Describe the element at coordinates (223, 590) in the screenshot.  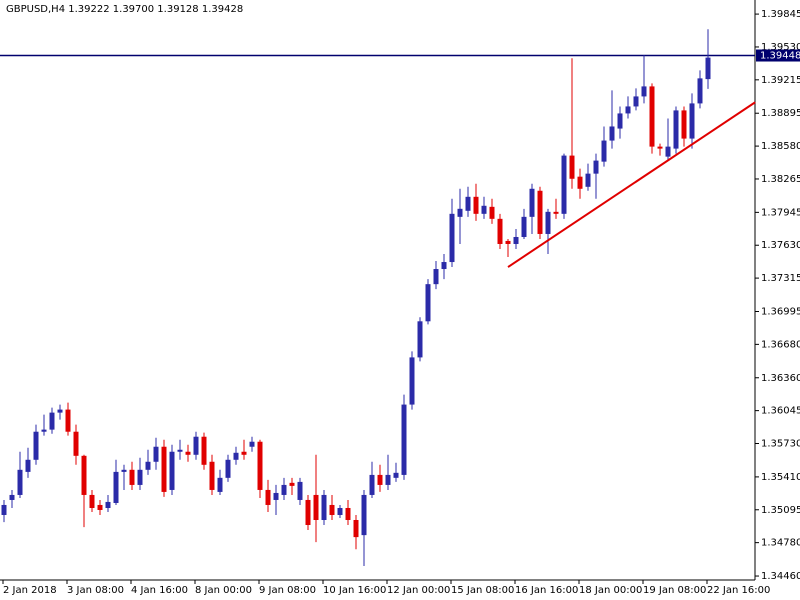
I see `x-tick-label: 8 Jan 00:00` at that location.